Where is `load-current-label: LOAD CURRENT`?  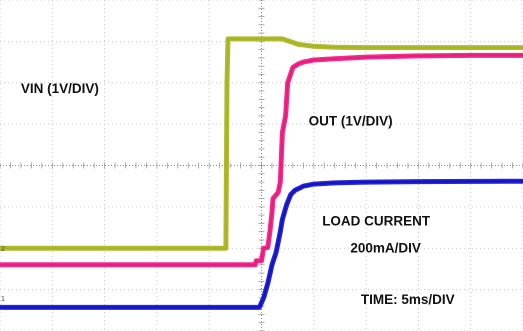
load-current-label: LOAD CURRENT is located at coordinates (376, 221).